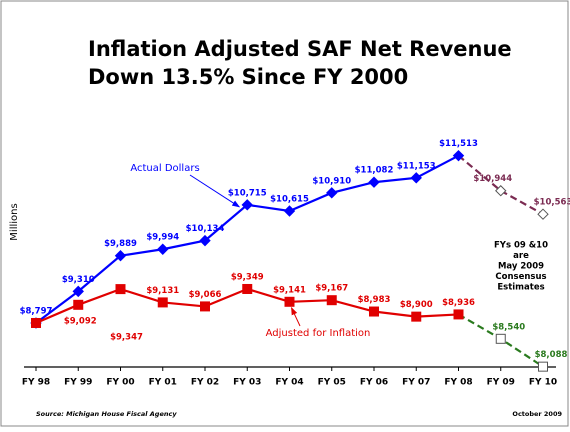  I want to click on data-label: $11,153, so click(416, 166).